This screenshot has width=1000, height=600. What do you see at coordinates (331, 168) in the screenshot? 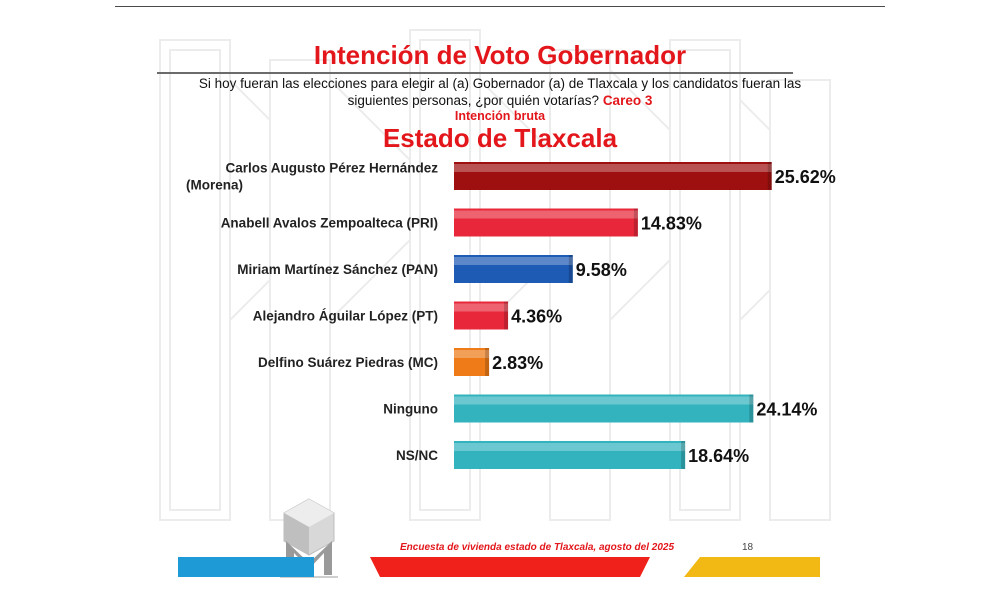
I see `category-label: Carlos Augusto Pérez Hernández` at bounding box center [331, 168].